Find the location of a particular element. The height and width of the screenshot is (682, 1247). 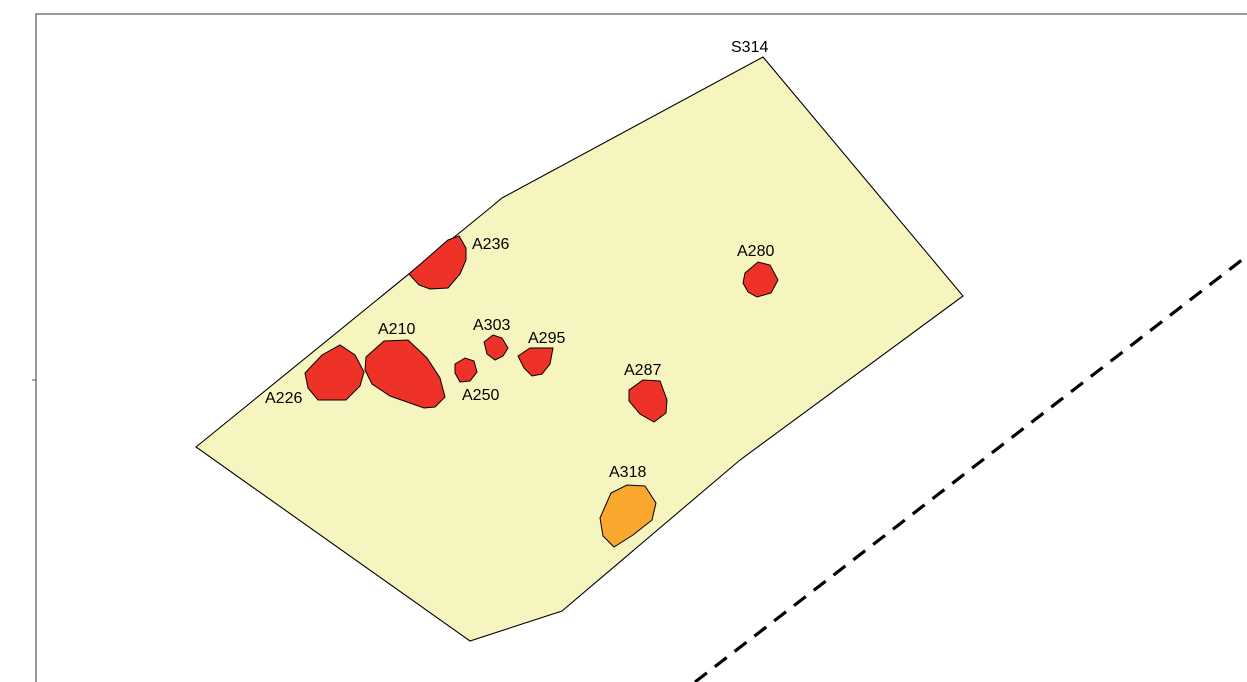

feature-a226 is located at coordinates (334, 372).